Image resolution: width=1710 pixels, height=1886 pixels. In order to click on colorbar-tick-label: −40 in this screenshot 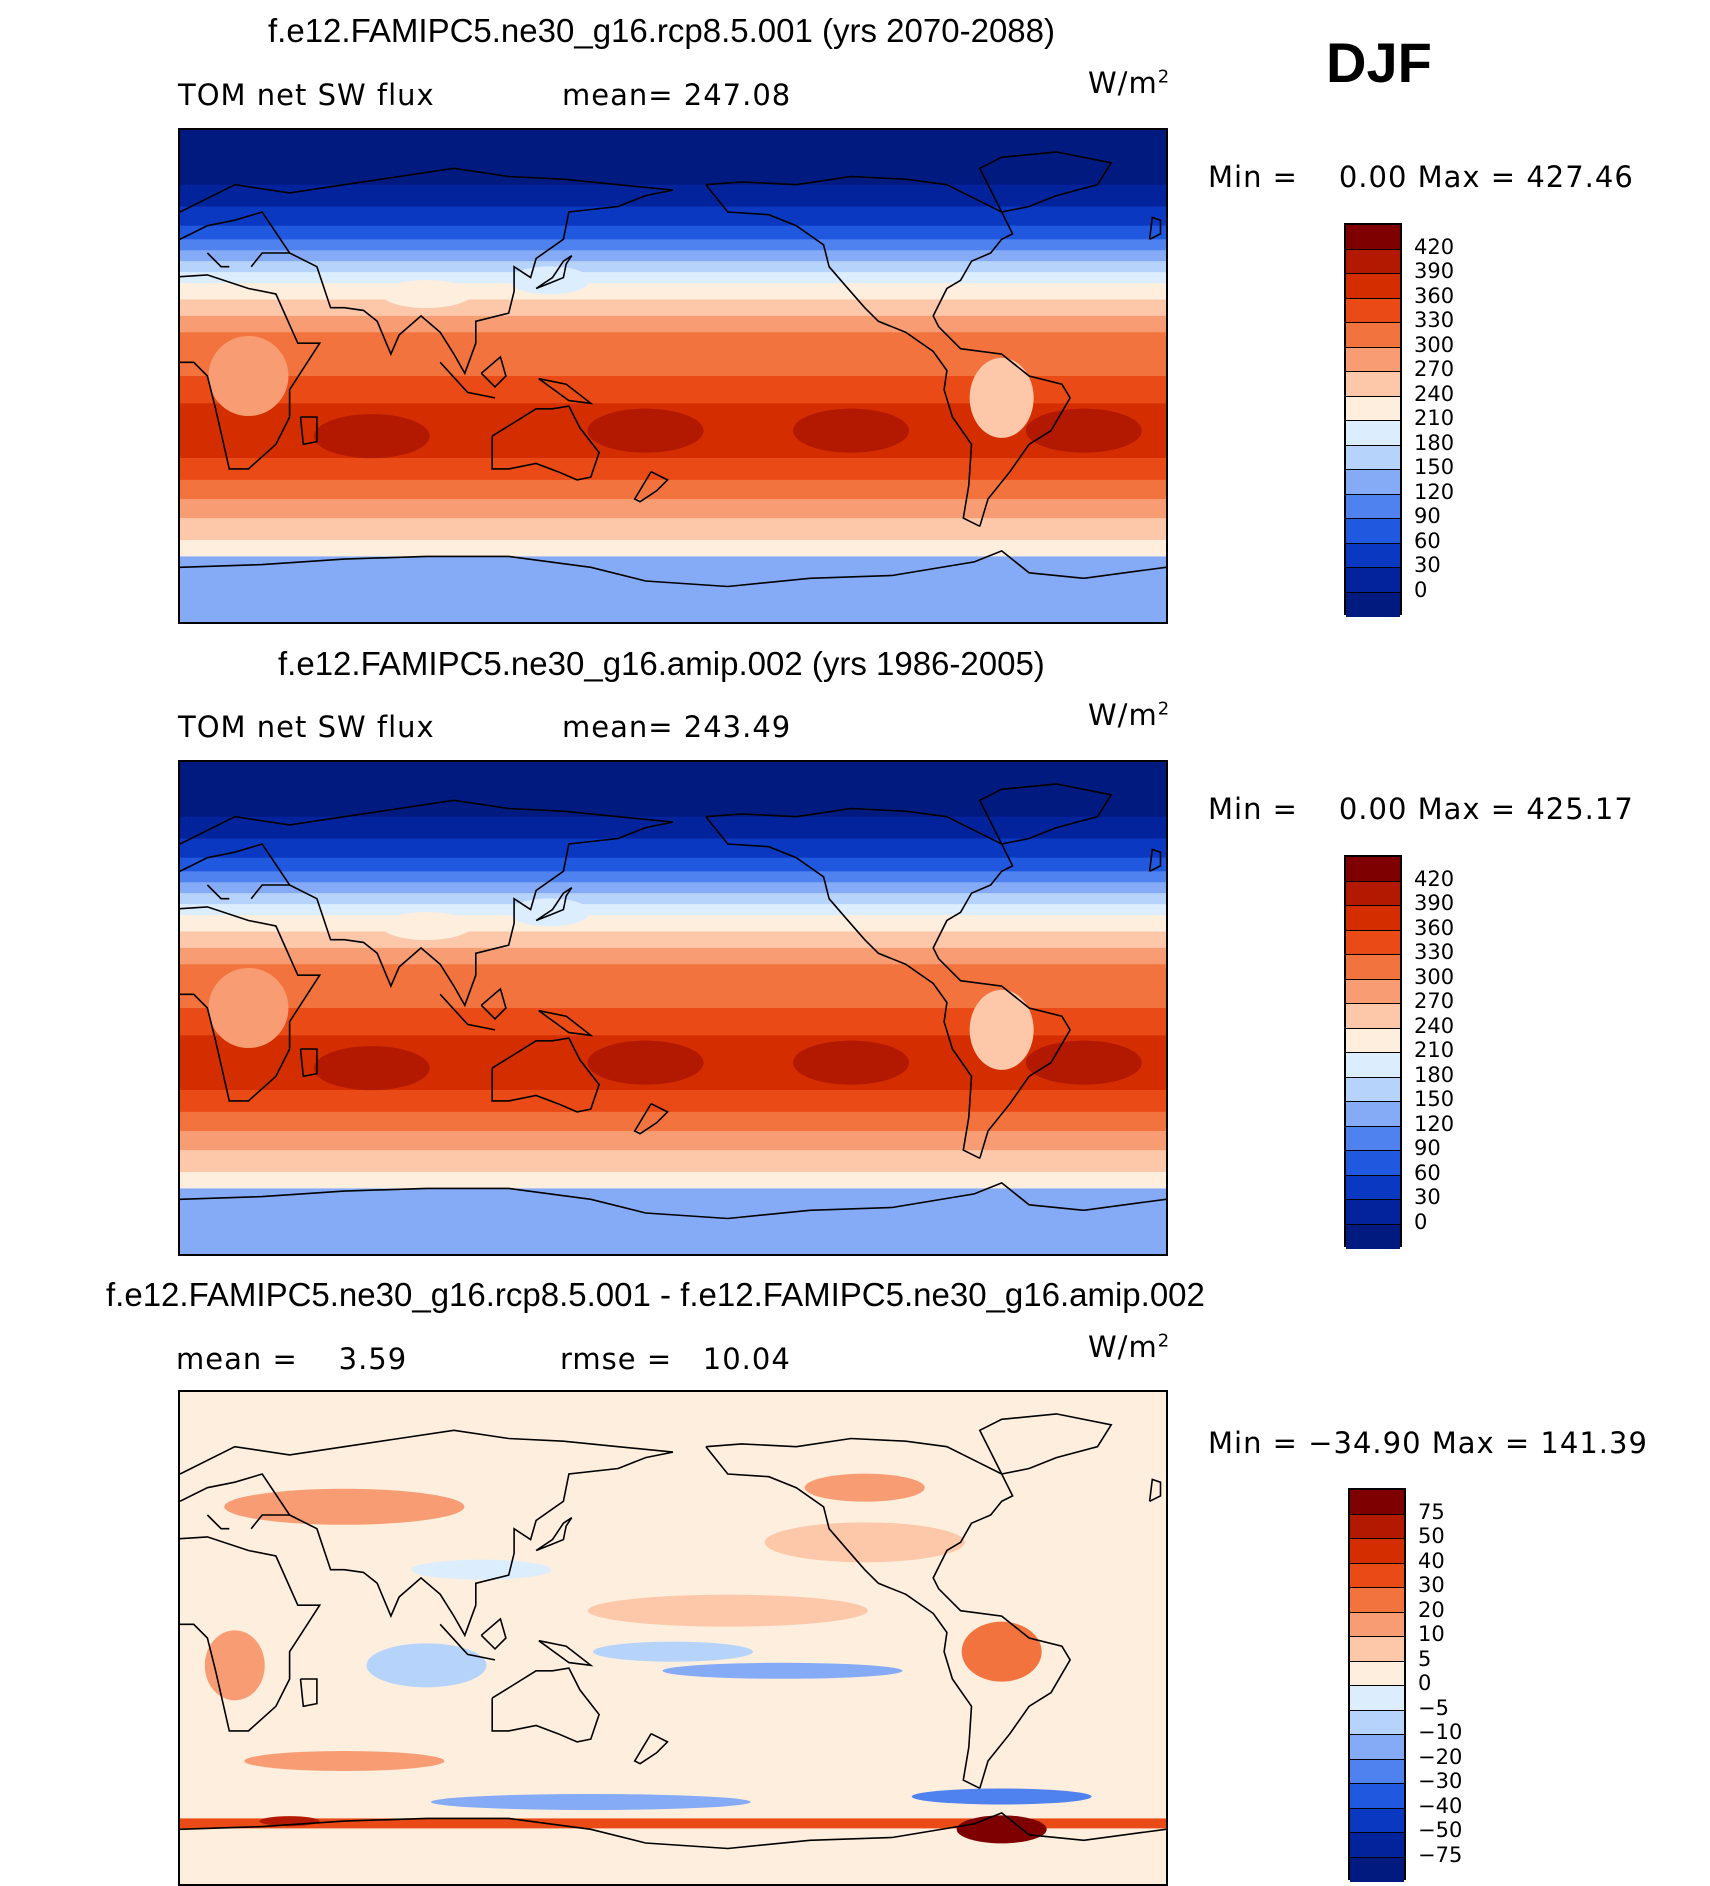, I will do `click(1440, 1805)`.